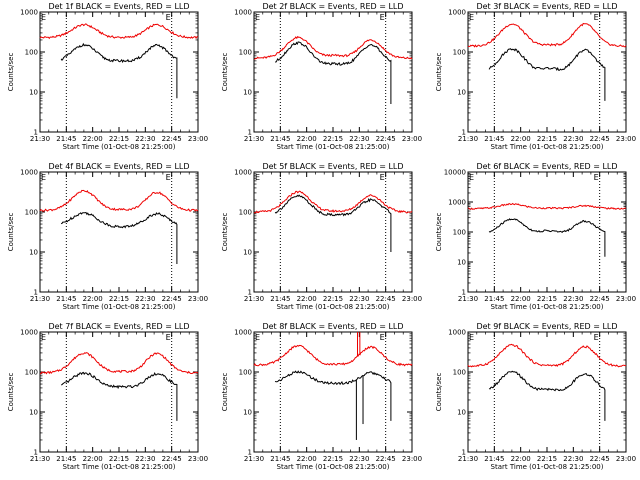  I want to click on panel-title: Det 7f BLACK = Events, RED = LLD, so click(118, 326).